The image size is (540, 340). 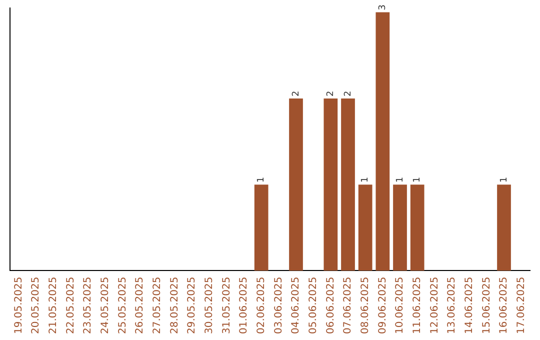 What do you see at coordinates (122, 305) in the screenshot?
I see `x-tick-label: 25.05.2025` at bounding box center [122, 305].